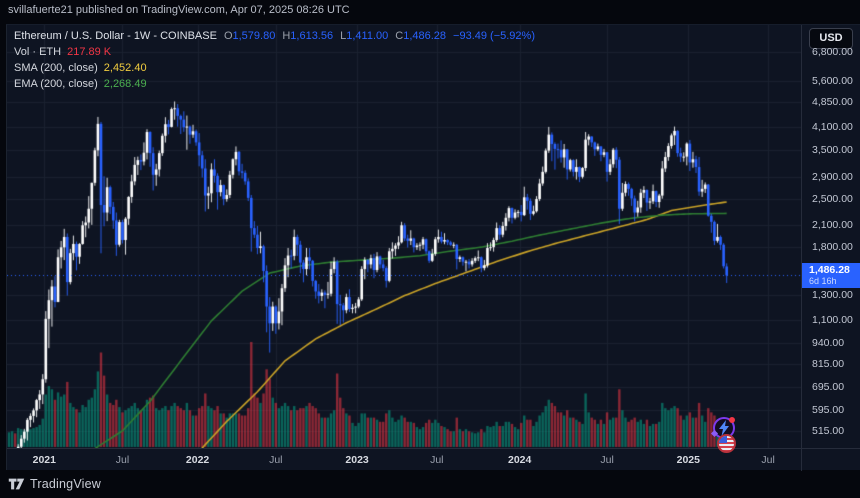 This screenshot has height=498, width=860. What do you see at coordinates (312, 36) in the screenshot?
I see `high-value: 1,613.56` at bounding box center [312, 36].